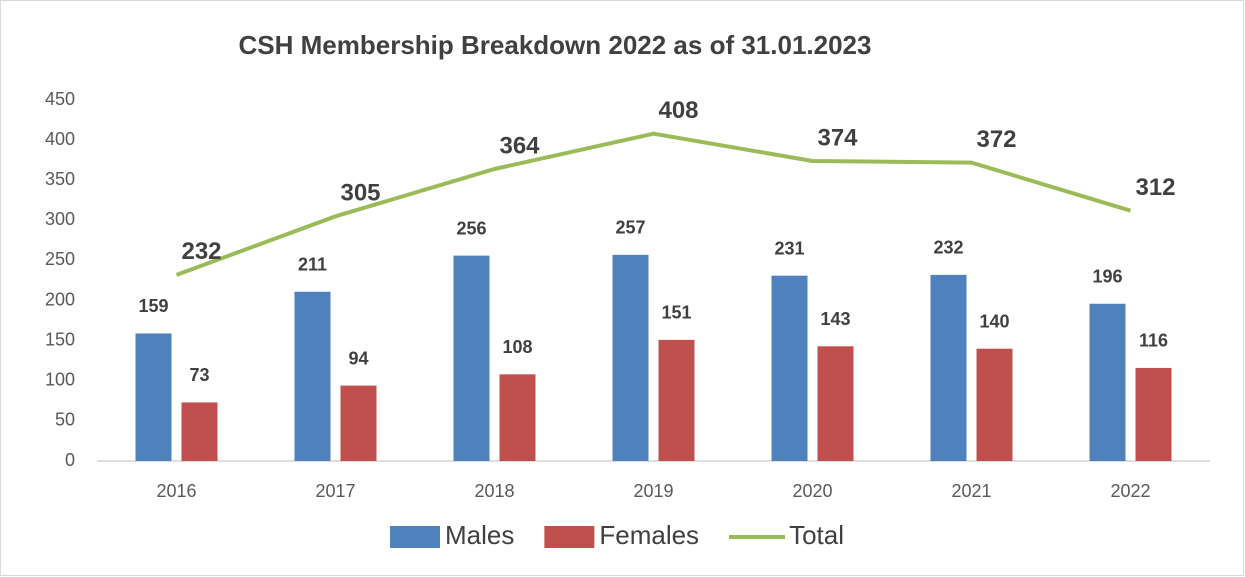 Image resolution: width=1245 pixels, height=577 pixels. Describe the element at coordinates (335, 491) in the screenshot. I see `x-tick-label: 2017` at that location.